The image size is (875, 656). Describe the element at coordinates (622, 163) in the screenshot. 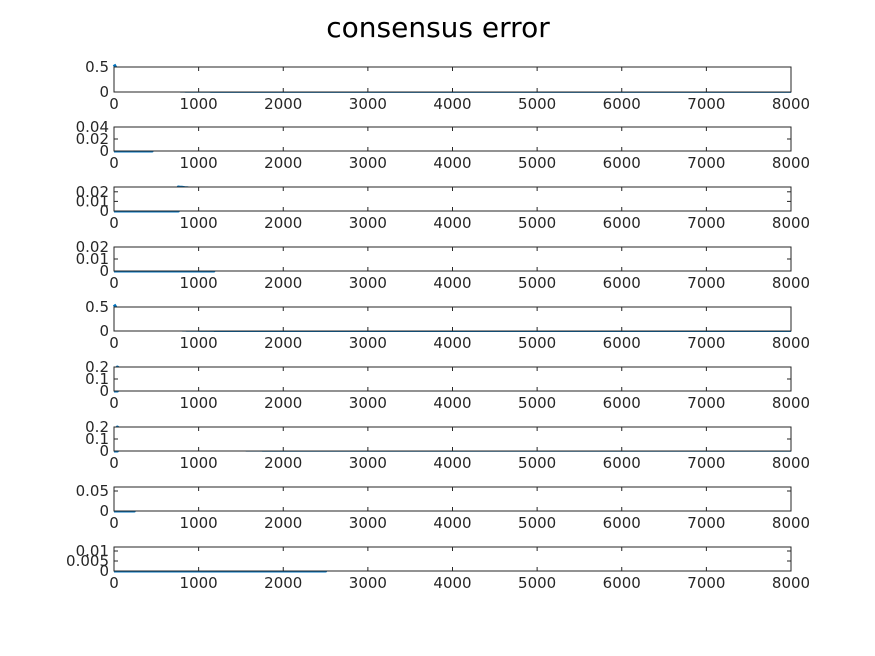

I see `subplot-2-xtick-label-6: 6000` at that location.